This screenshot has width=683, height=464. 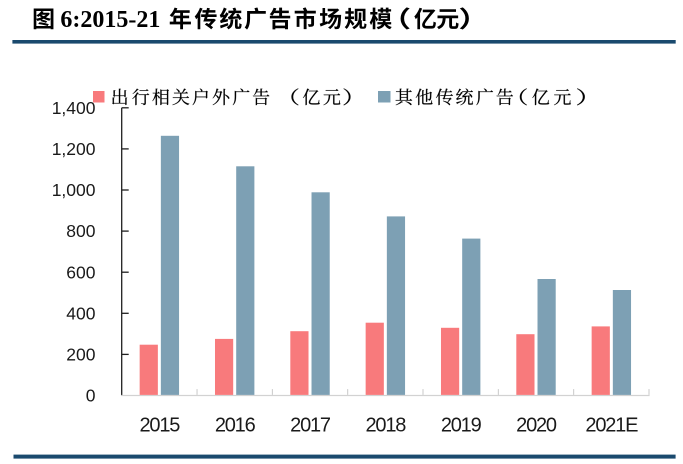 What do you see at coordinates (74, 149) in the screenshot?
I see `svg-text: 1,200` at bounding box center [74, 149].